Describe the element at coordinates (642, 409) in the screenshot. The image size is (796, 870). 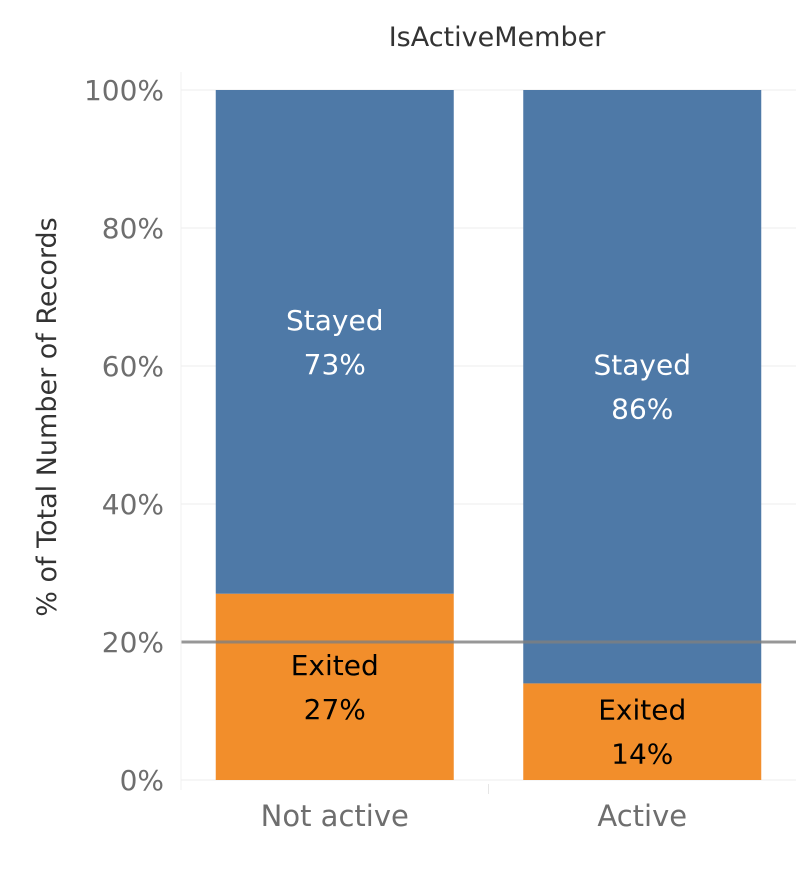
I see `data-label: 86%` at that location.